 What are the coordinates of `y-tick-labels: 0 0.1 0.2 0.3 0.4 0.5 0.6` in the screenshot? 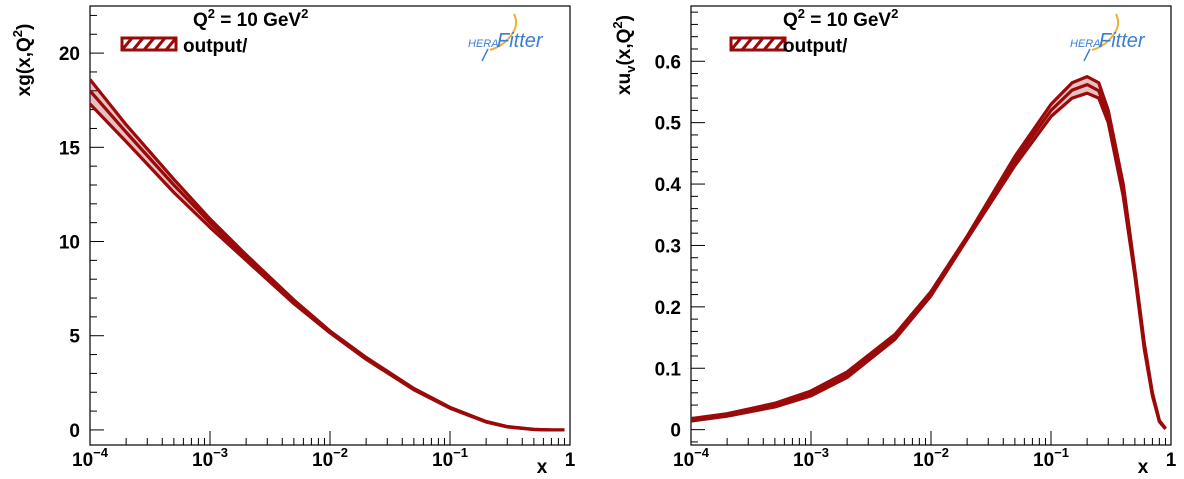 It's located at (668, 246).